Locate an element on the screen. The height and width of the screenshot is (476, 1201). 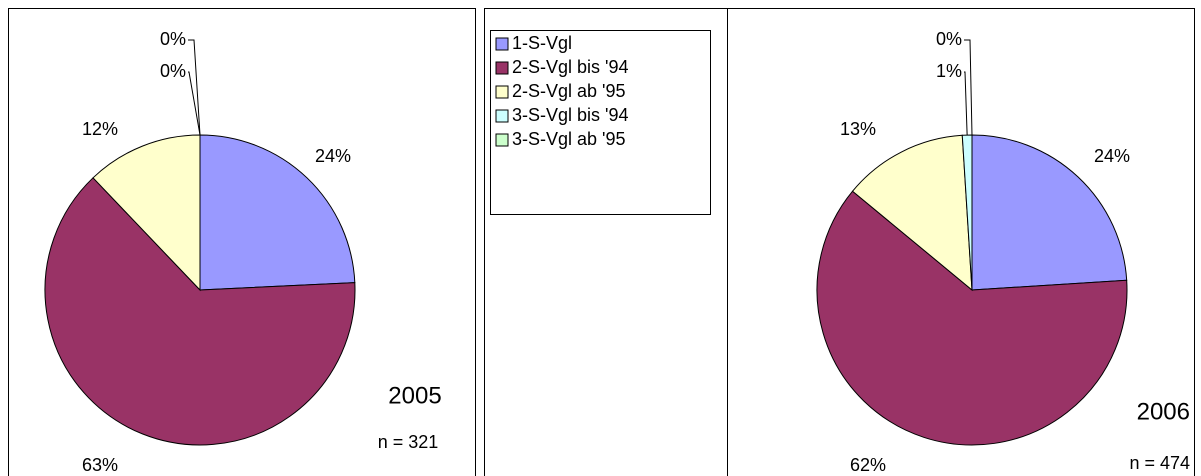
legend-label: 2-S-Vgl bis '94 is located at coordinates (570, 67).